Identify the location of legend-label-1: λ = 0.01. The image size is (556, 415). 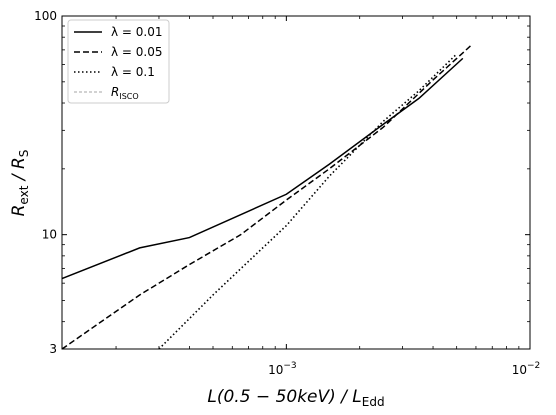
(137, 32).